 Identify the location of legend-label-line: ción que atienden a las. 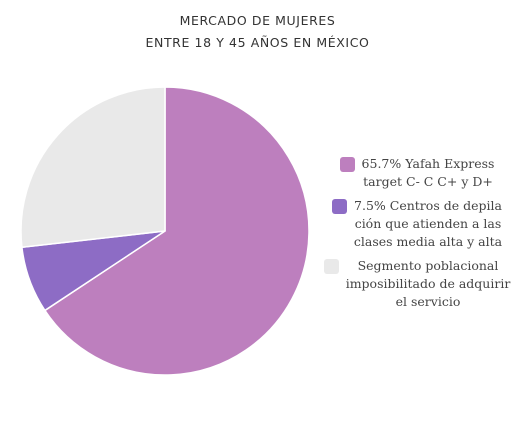
(428, 223).